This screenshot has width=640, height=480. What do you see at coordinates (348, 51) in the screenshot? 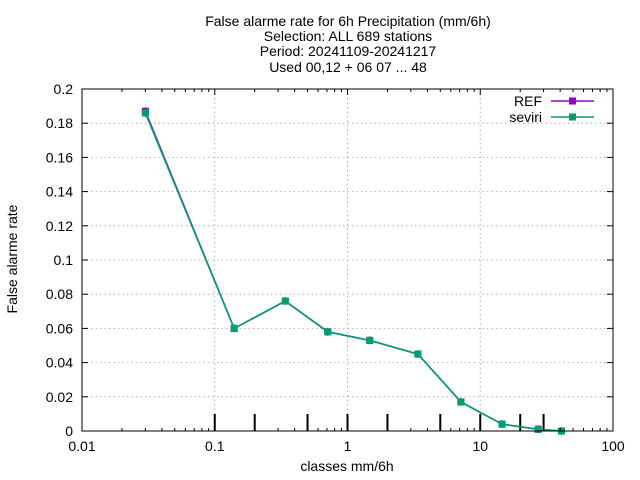
I see `title-line-3: Period: 20241109-20241217` at bounding box center [348, 51].